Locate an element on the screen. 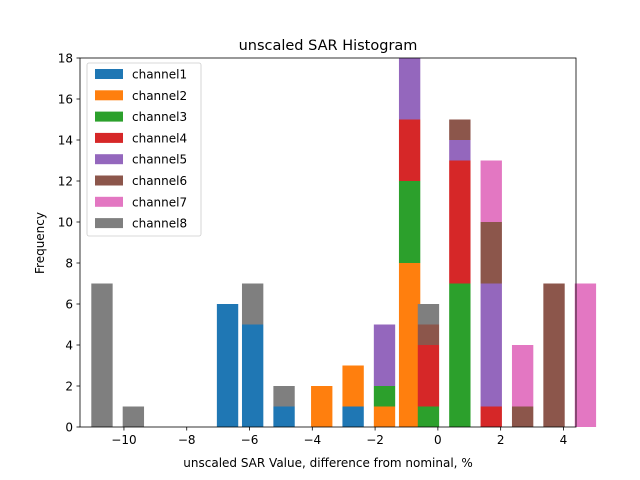 This screenshot has height=480, width=640. y-tick-label: 6 is located at coordinates (69, 304).